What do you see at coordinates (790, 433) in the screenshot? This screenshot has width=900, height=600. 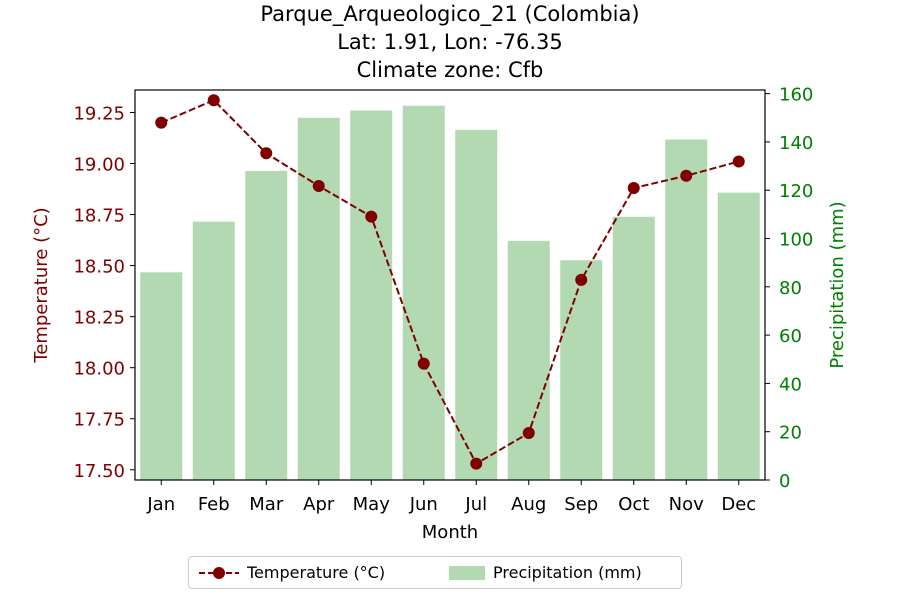 I see `y-right-tick-label: 20` at bounding box center [790, 433].